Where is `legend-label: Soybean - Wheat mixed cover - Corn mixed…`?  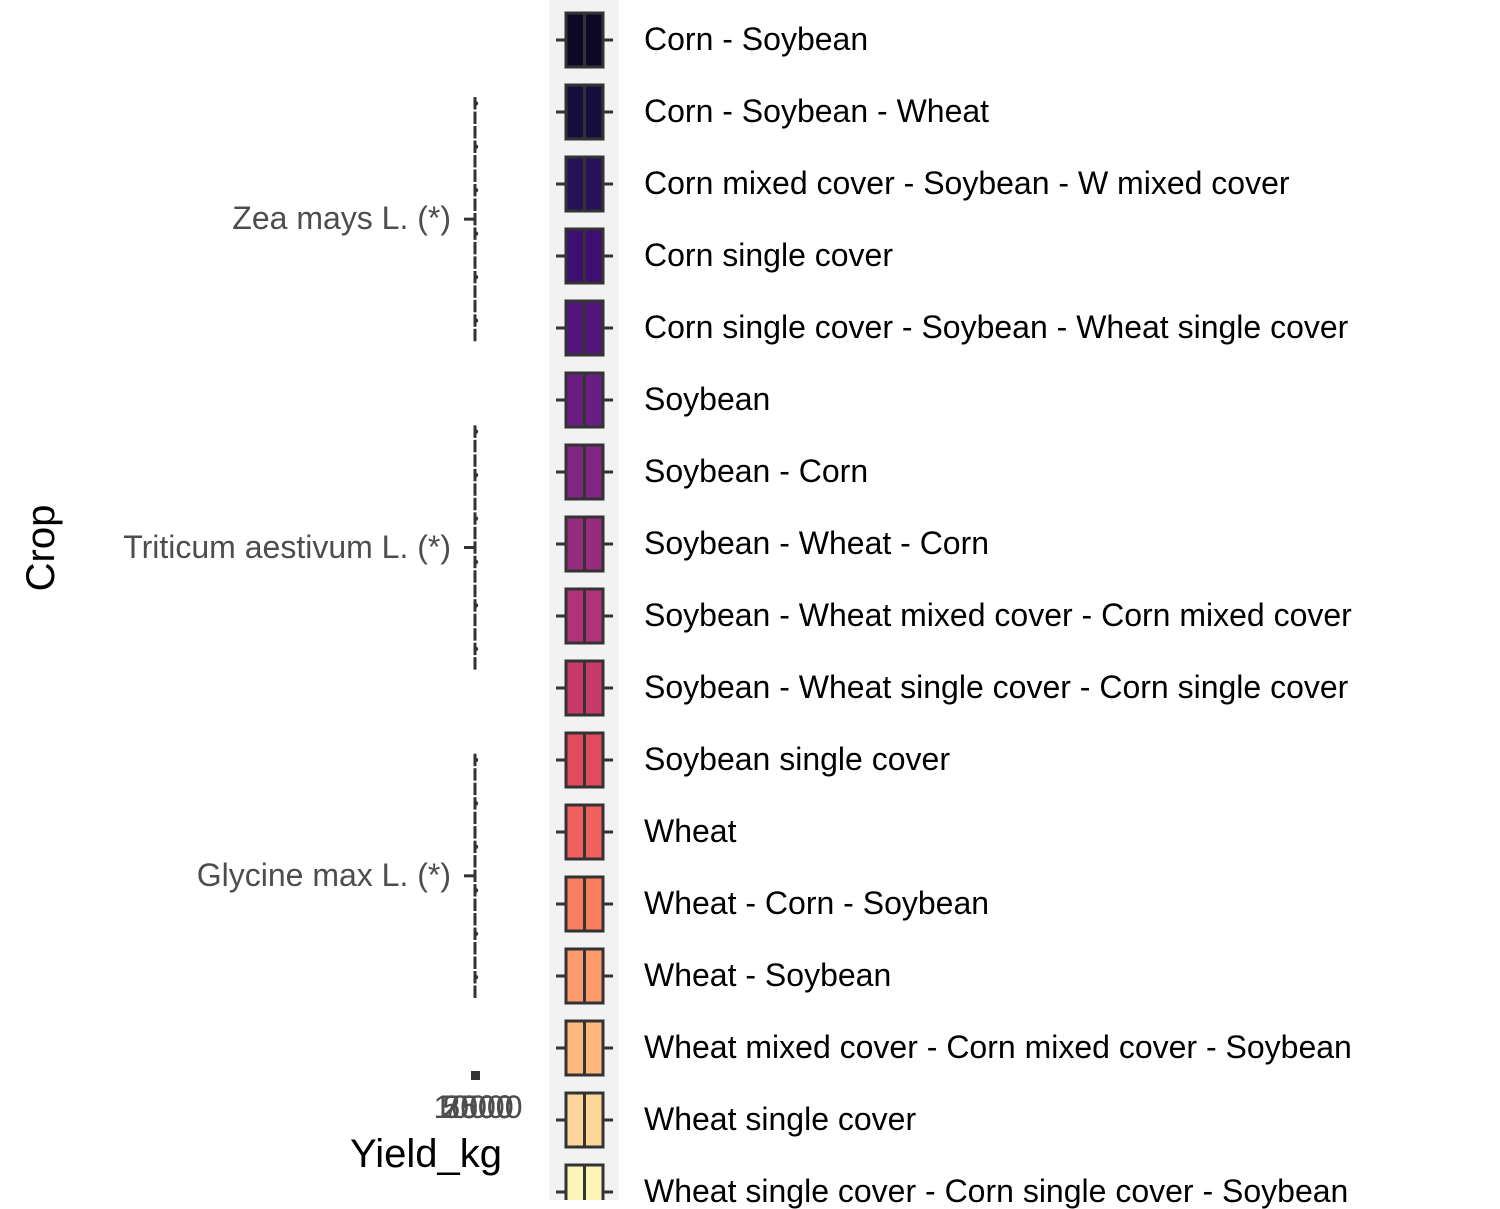 legend-label: Soybean - Wheat mixed cover - Corn mixed… is located at coordinates (998, 615).